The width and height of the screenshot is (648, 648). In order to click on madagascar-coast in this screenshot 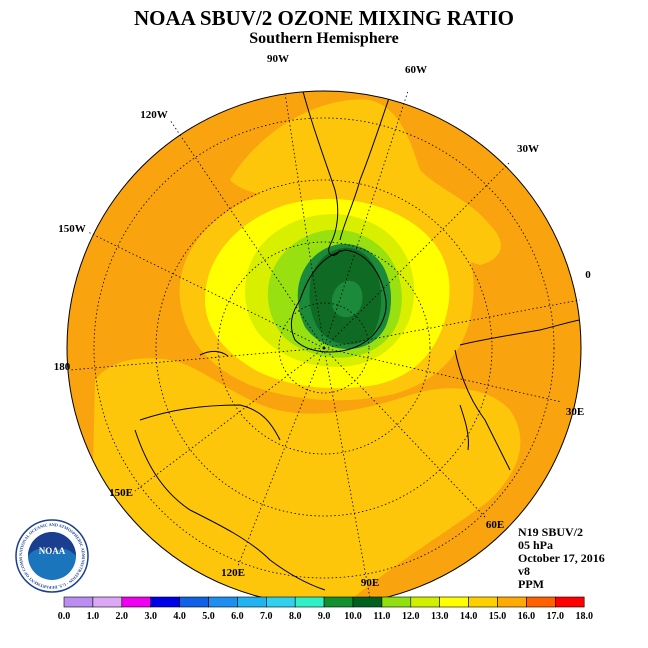, I will do `click(464, 427)`.